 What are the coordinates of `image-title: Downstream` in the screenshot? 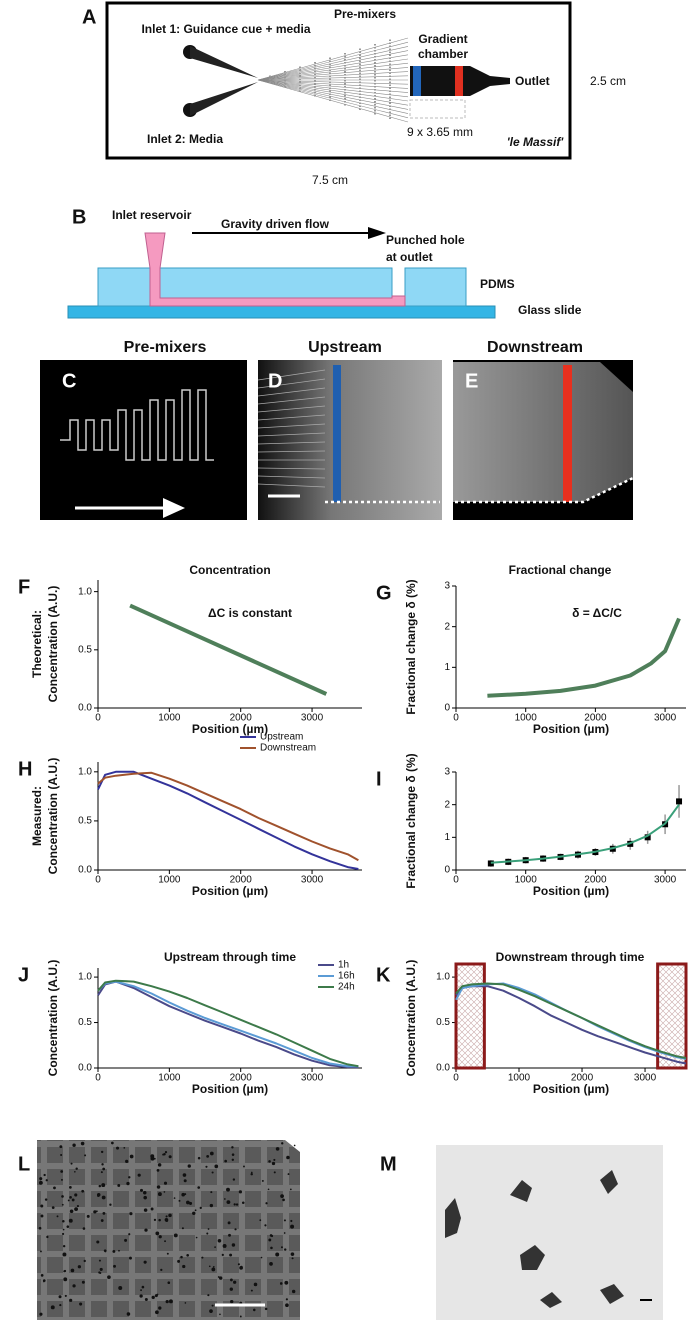 It's located at (535, 347).